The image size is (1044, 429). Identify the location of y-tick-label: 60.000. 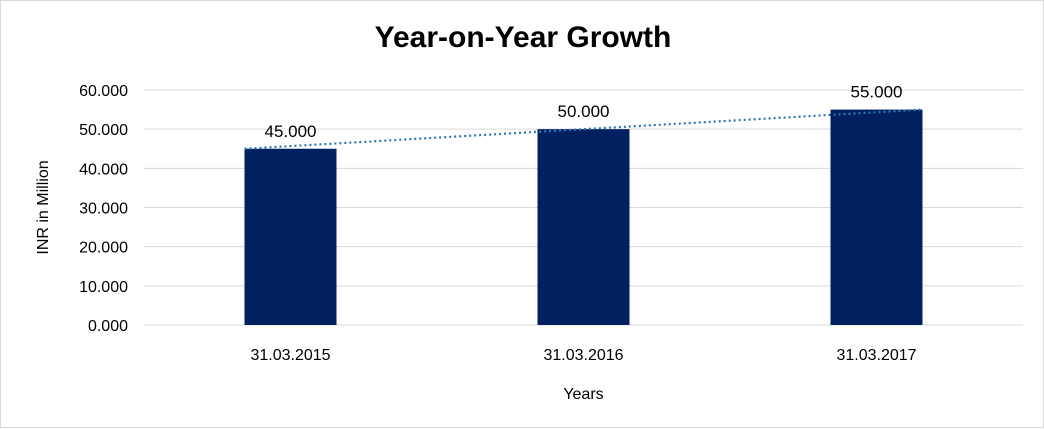
(103, 91).